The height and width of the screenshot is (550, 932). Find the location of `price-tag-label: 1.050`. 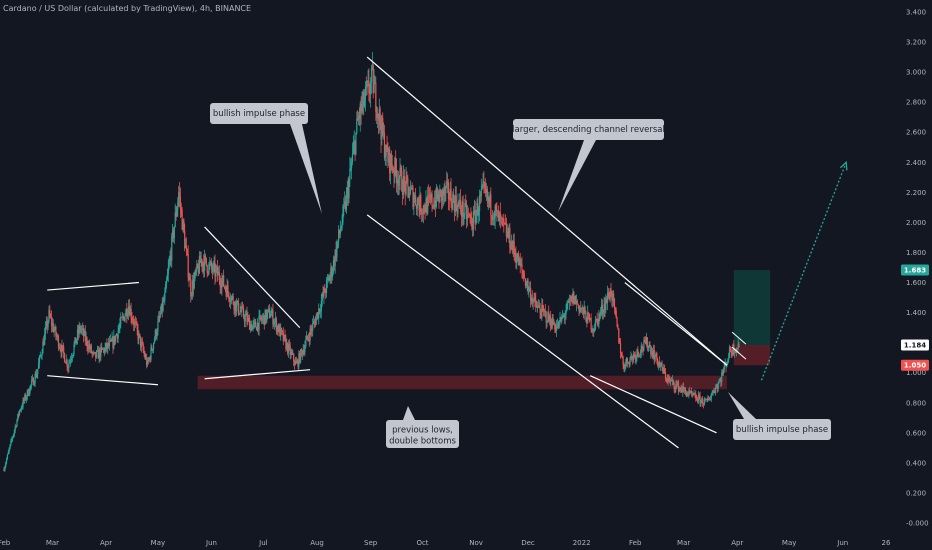

price-tag-label: 1.050 is located at coordinates (915, 366).